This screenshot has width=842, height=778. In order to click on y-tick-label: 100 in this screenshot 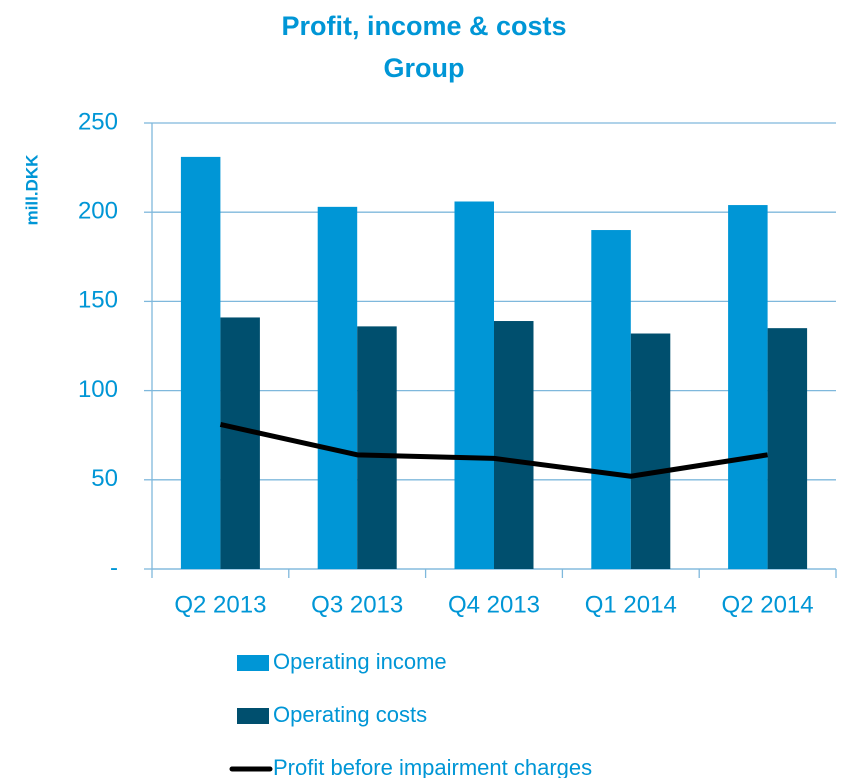, I will do `click(98, 389)`.